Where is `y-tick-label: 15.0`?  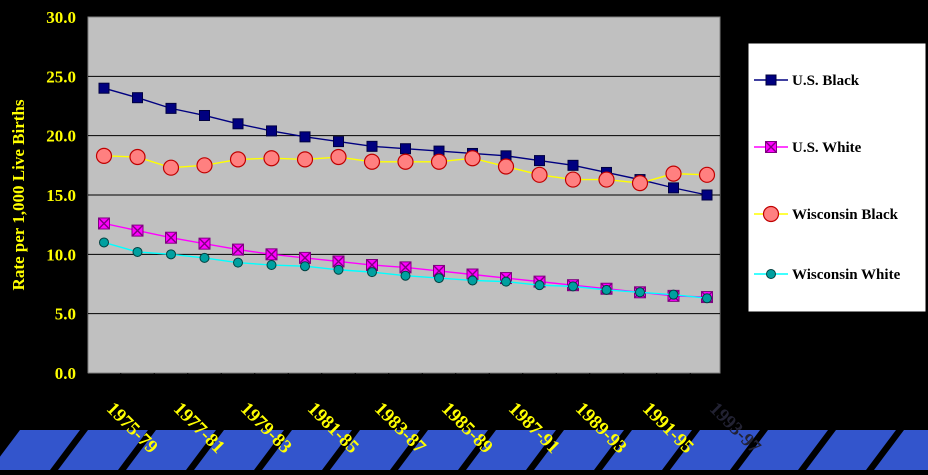 y-tick-label: 15.0 is located at coordinates (61, 195).